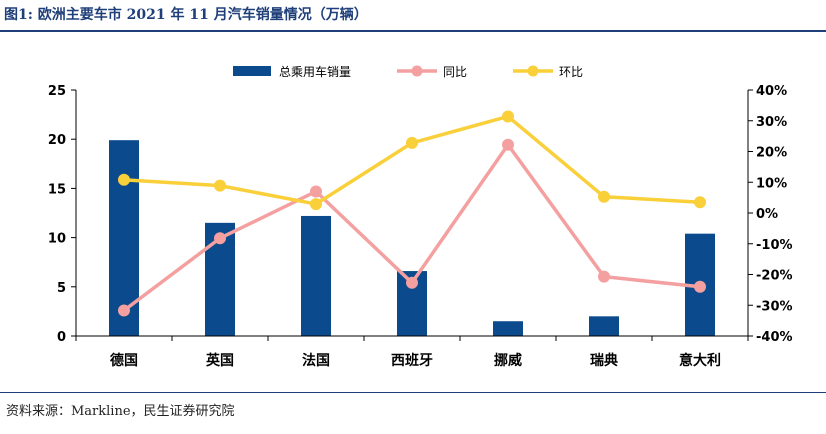  What do you see at coordinates (455, 72) in the screenshot?
I see `legend-label: 同比` at bounding box center [455, 72].